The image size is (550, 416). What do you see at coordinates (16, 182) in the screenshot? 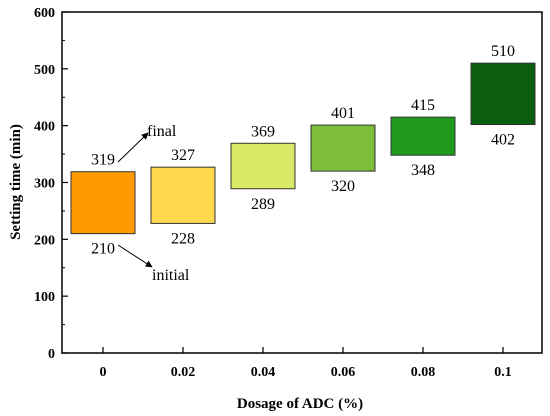
I see `y-axis-title: Setting time (min)` at bounding box center [16, 182].